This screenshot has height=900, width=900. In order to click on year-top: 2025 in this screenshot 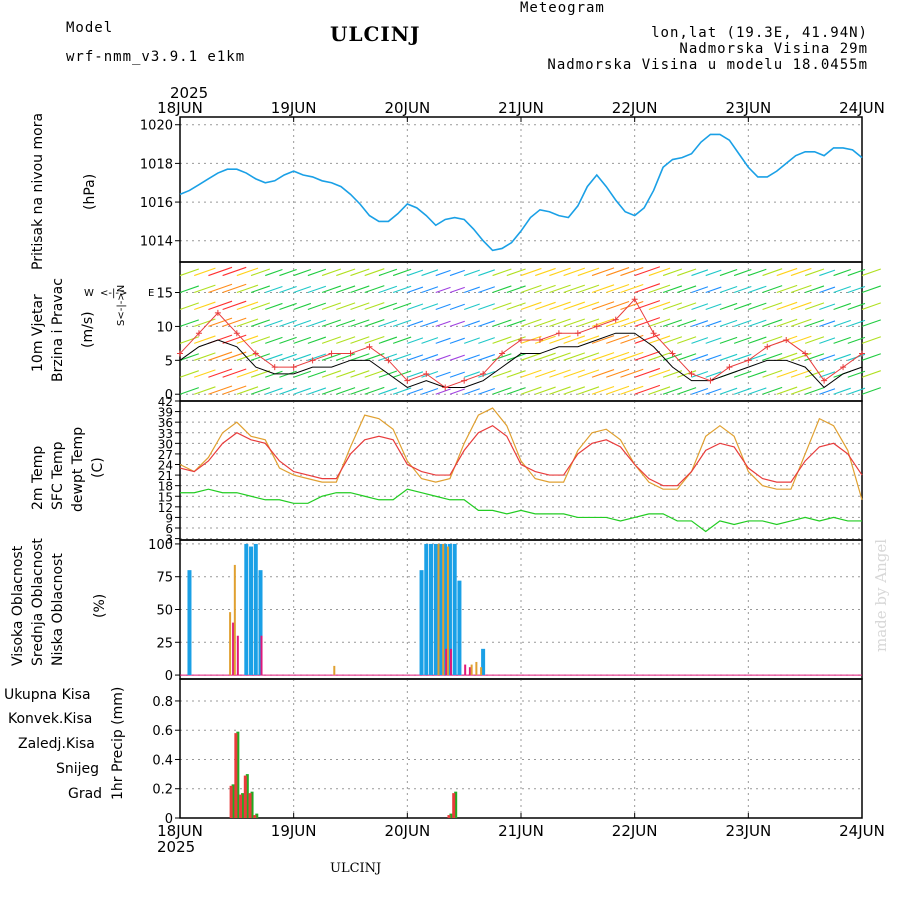, I will do `click(189, 93)`.